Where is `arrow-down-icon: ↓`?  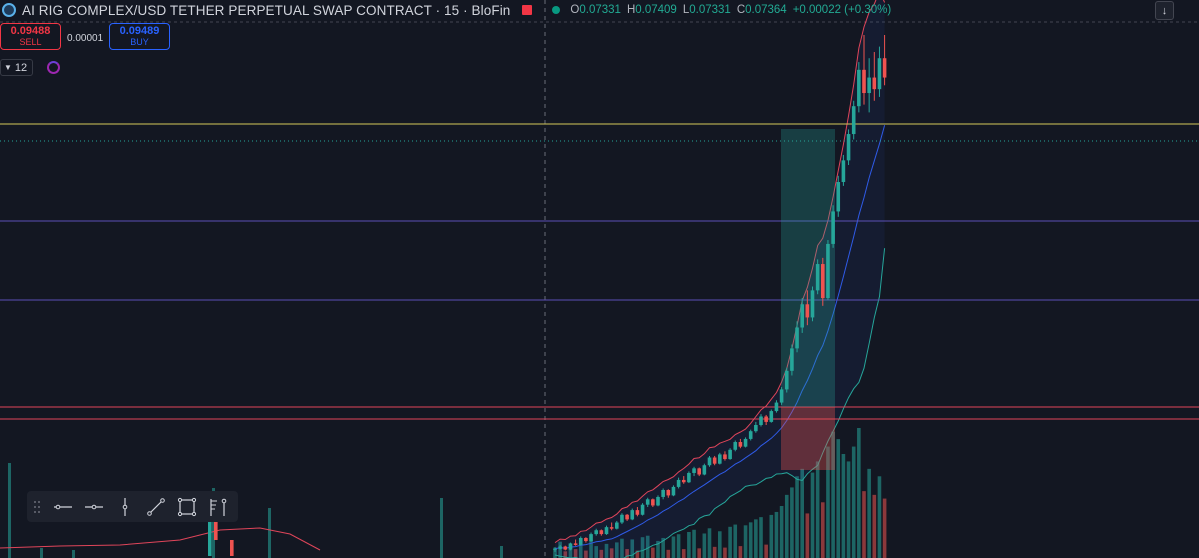 arrow-down-icon: ↓ is located at coordinates (1164, 10).